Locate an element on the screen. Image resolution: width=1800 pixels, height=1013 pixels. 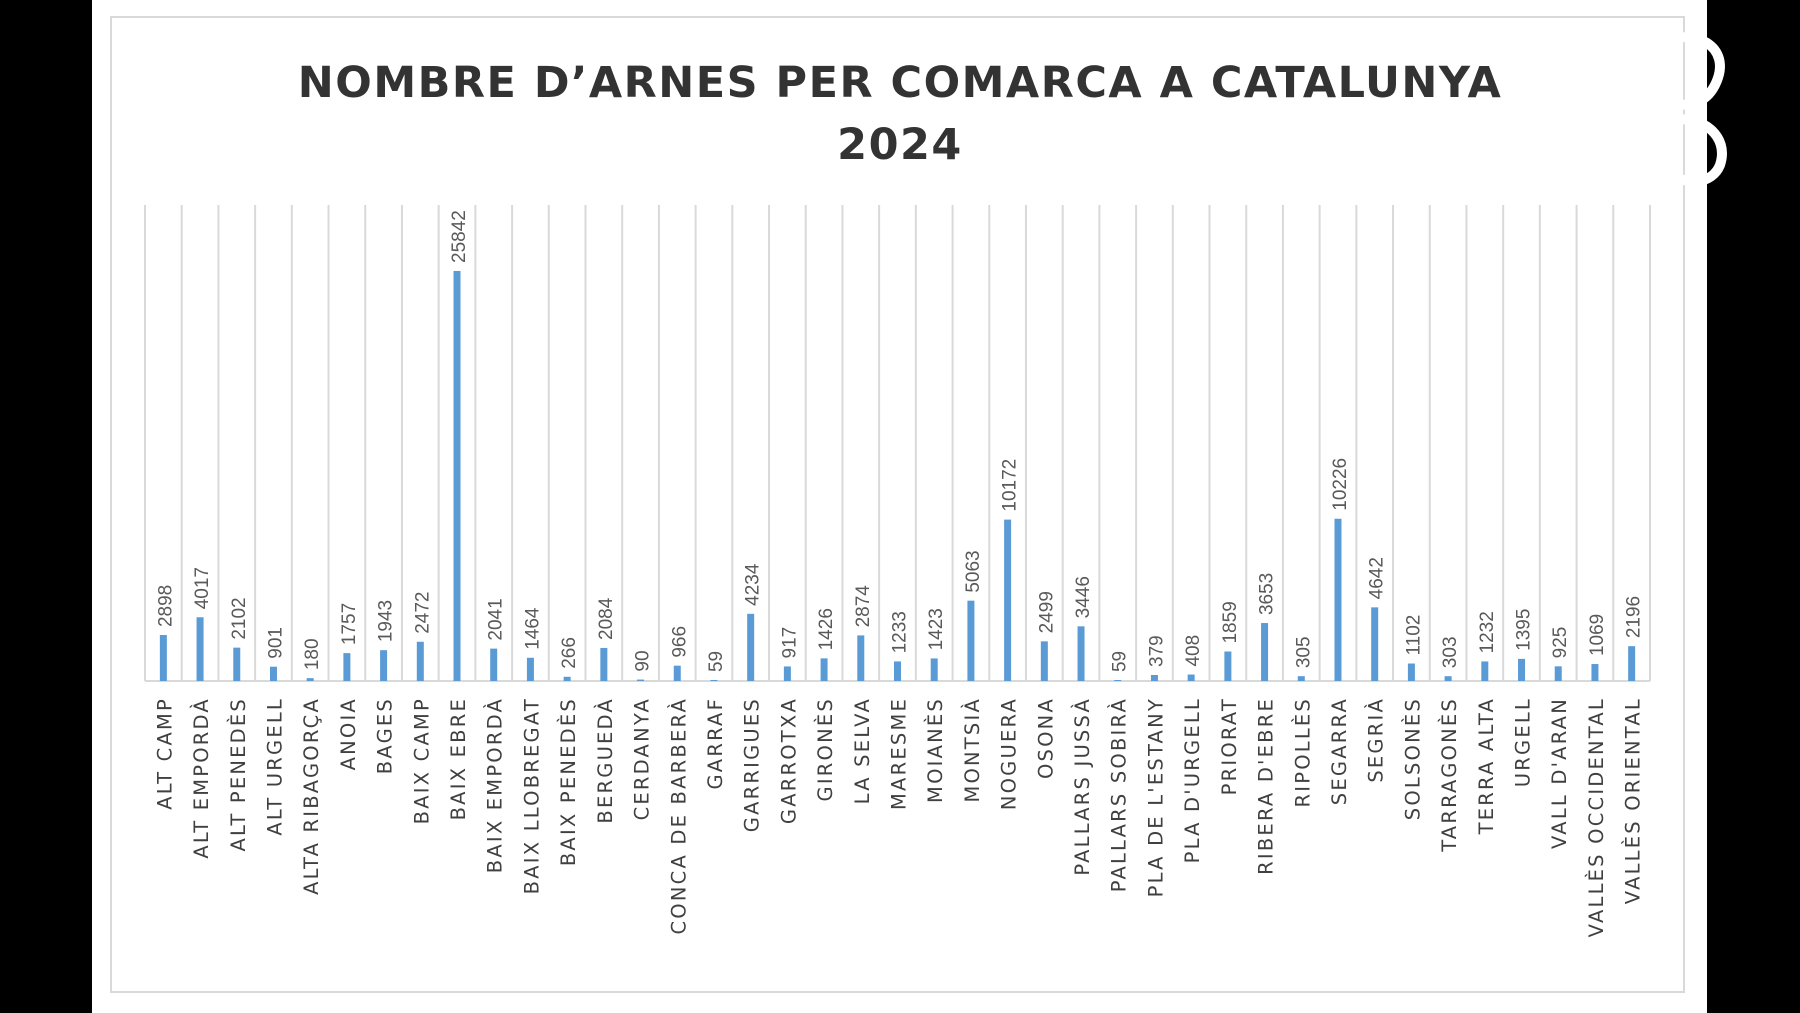
data-label: 2499 is located at coordinates (1046, 612).